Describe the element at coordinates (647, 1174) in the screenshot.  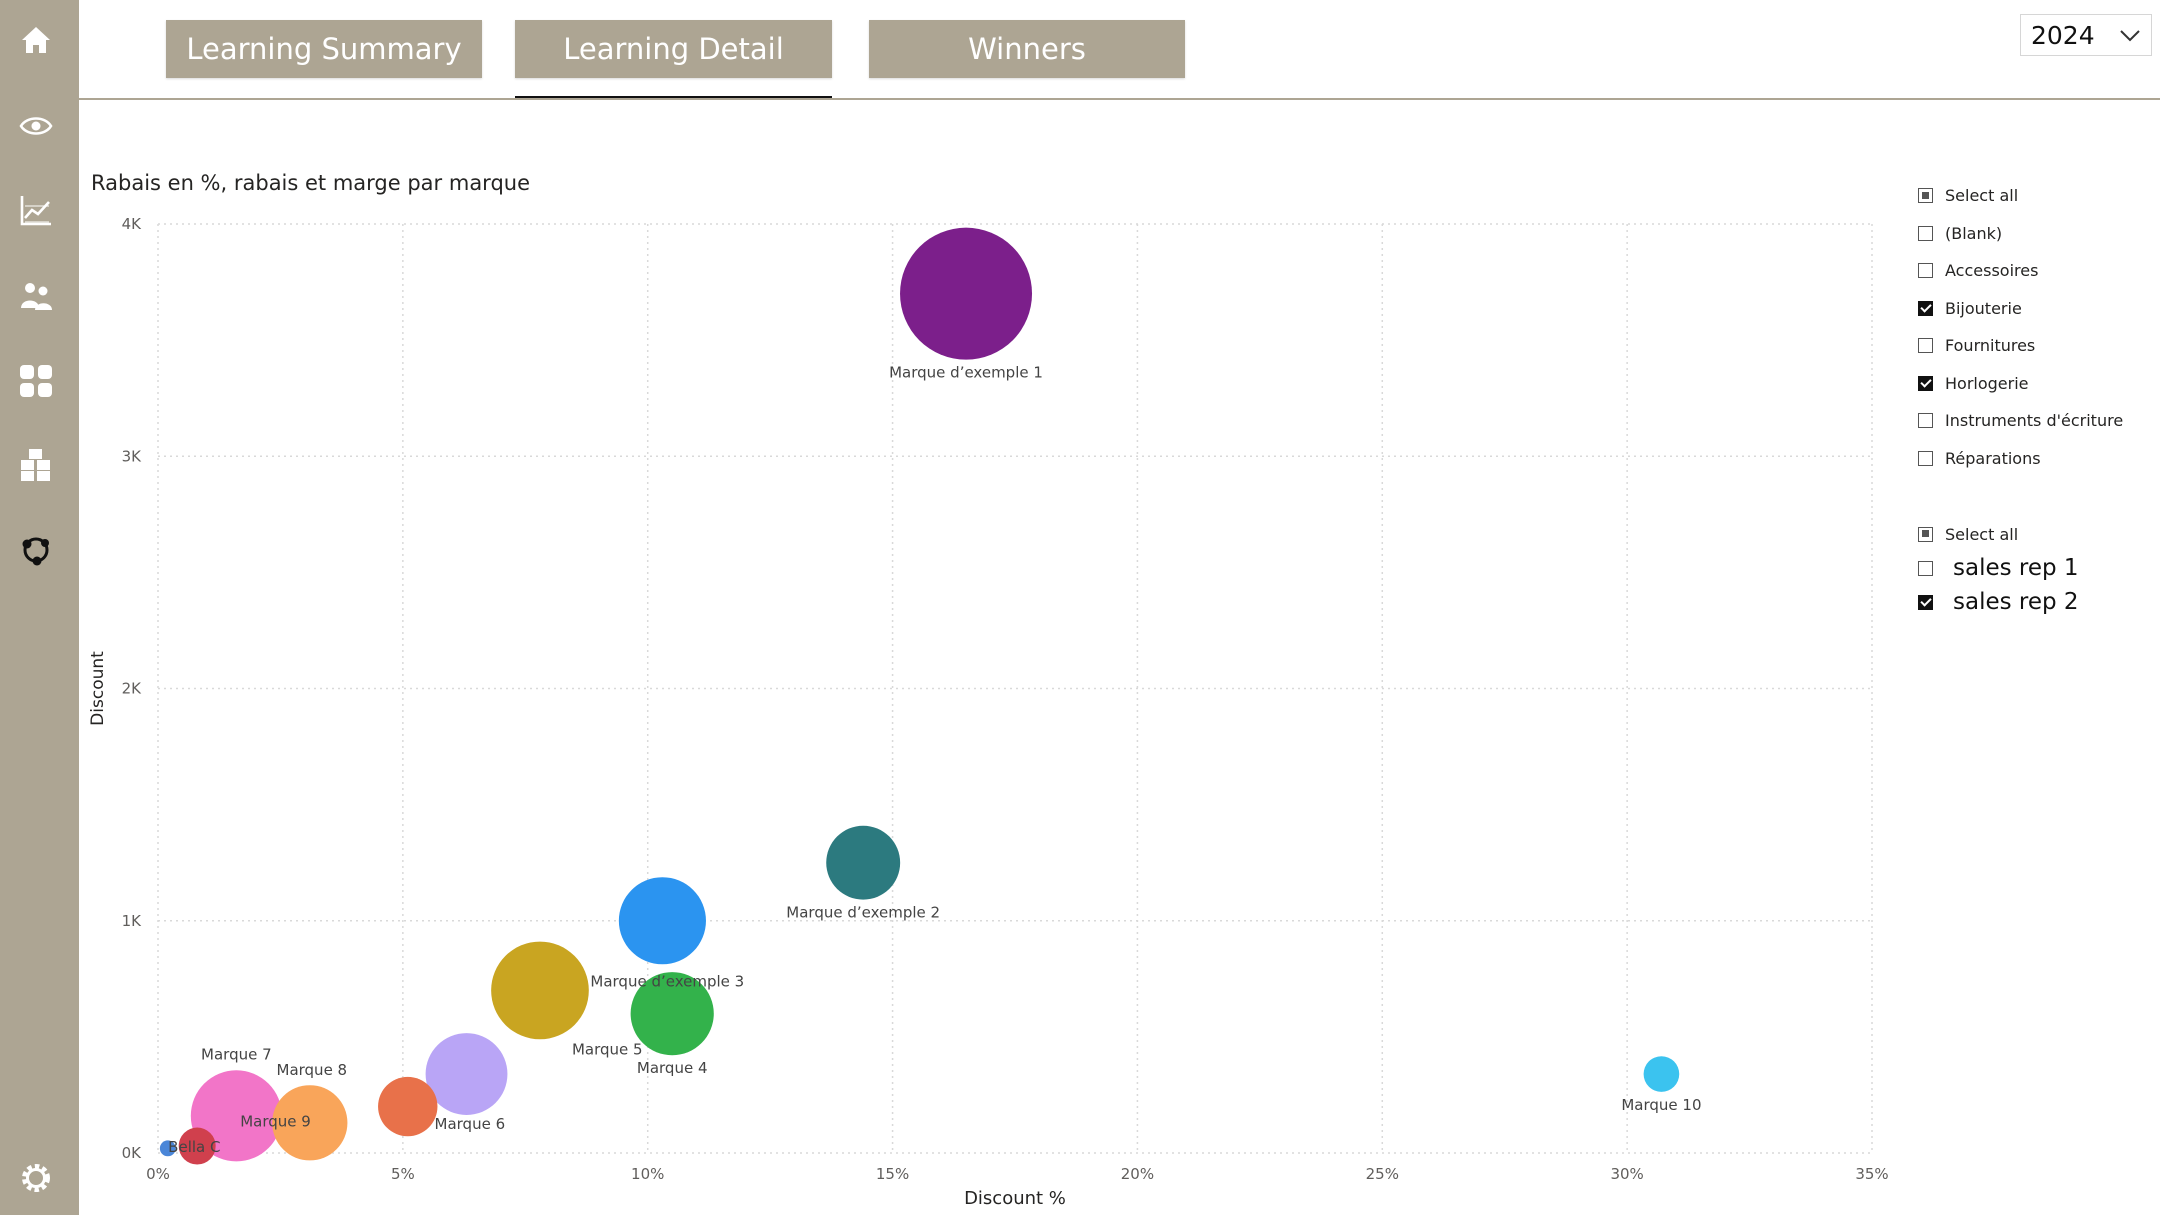
I see `x-tick-label: 10%` at that location.